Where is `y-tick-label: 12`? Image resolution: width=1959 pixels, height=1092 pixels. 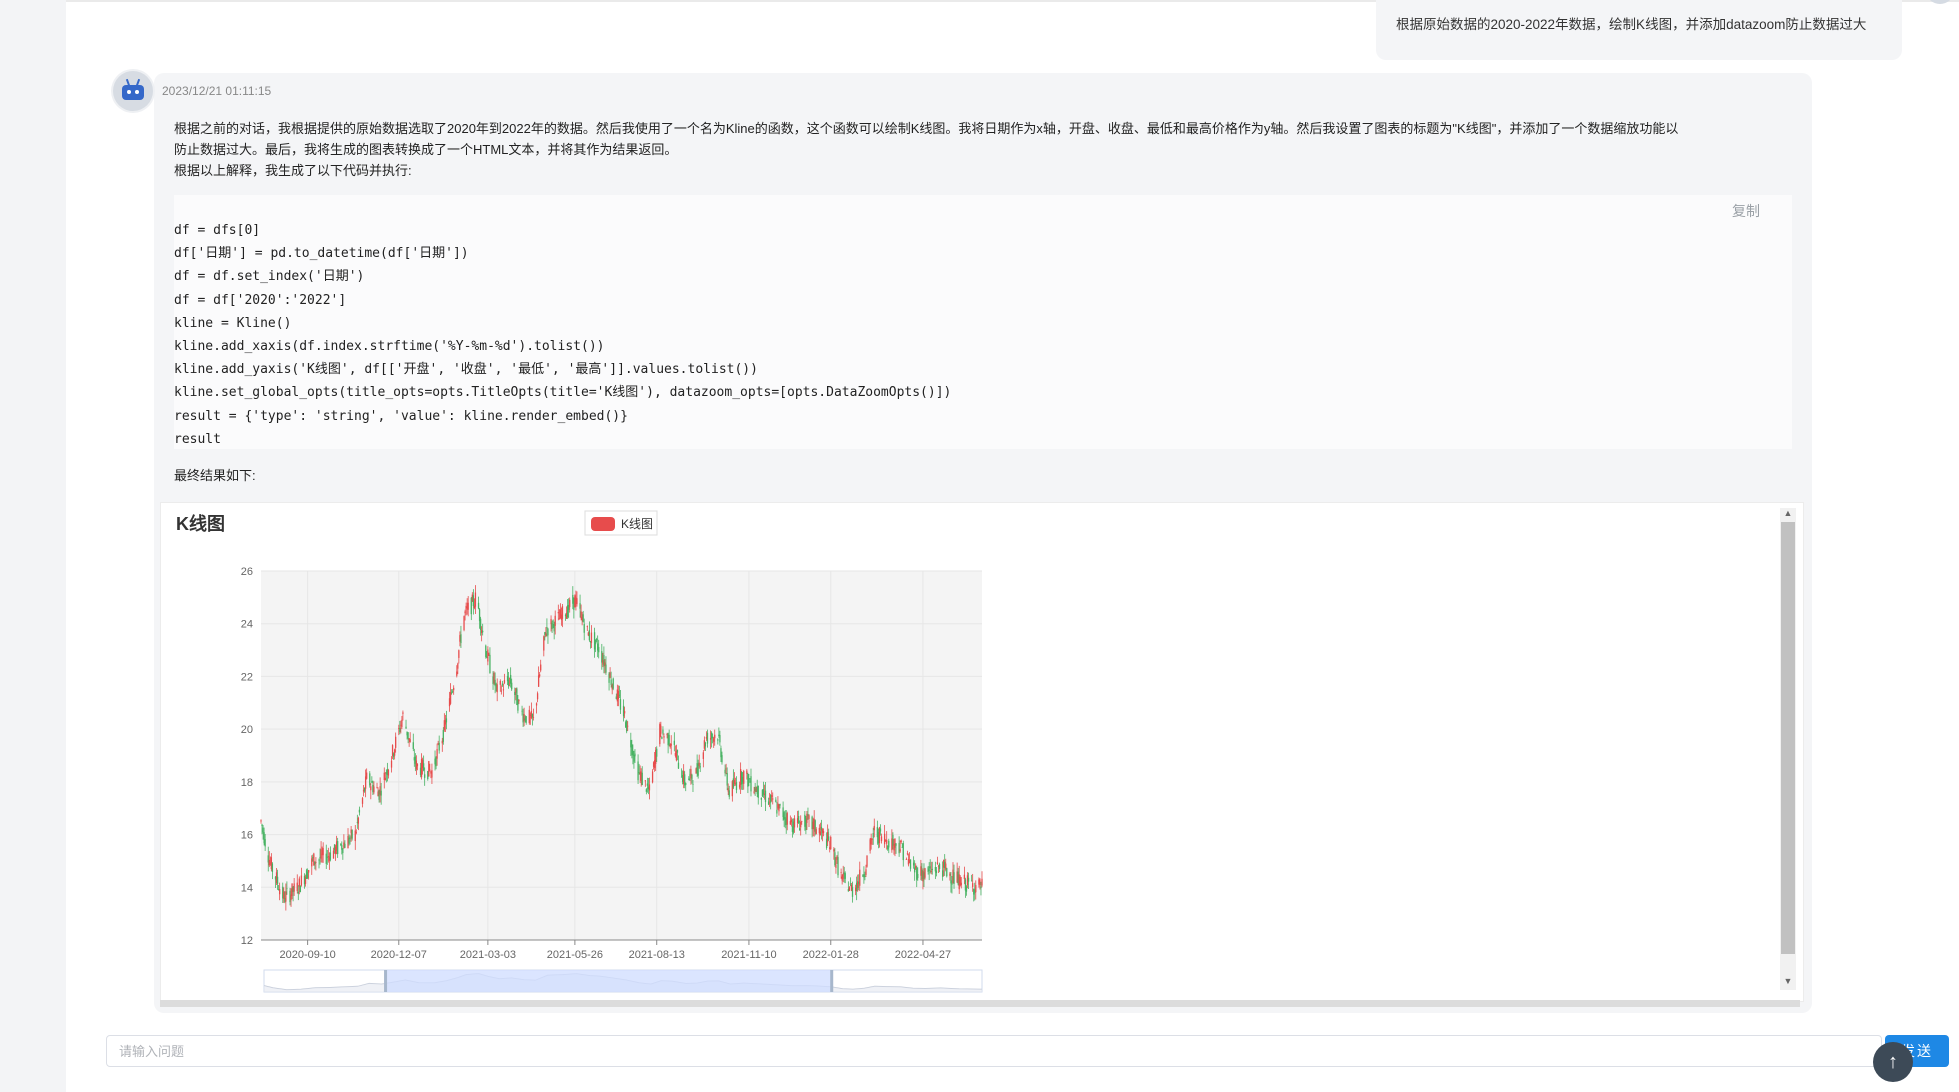 y-tick-label: 12 is located at coordinates (247, 941).